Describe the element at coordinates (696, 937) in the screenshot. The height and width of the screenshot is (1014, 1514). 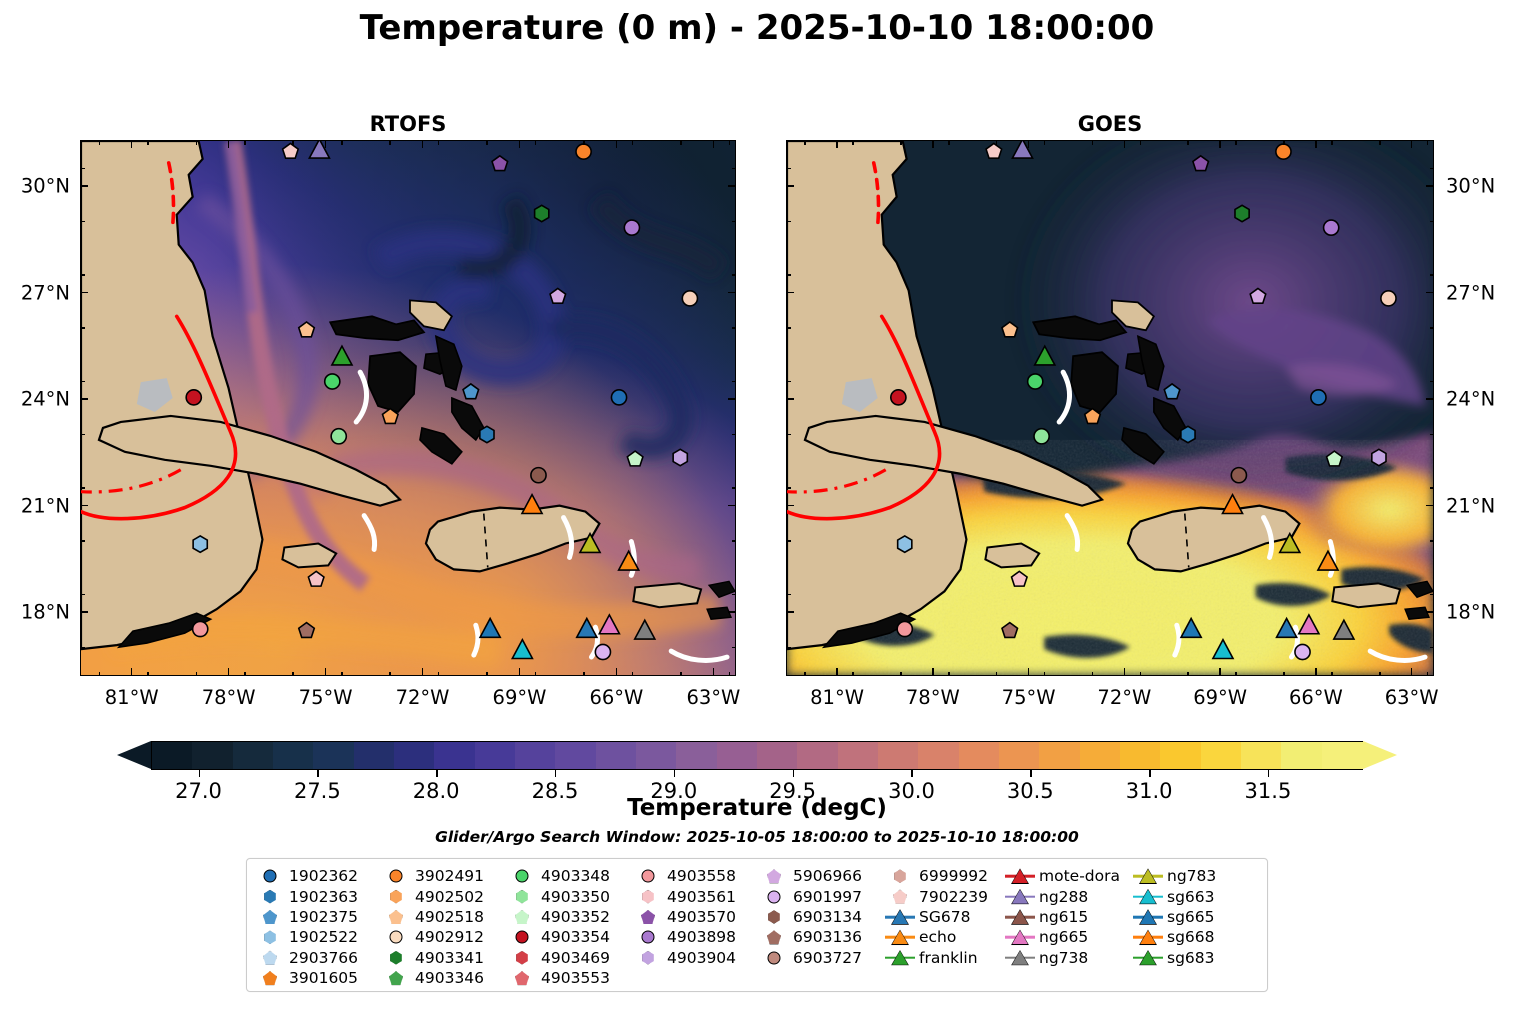
I see `legend-item: 4903898` at that location.